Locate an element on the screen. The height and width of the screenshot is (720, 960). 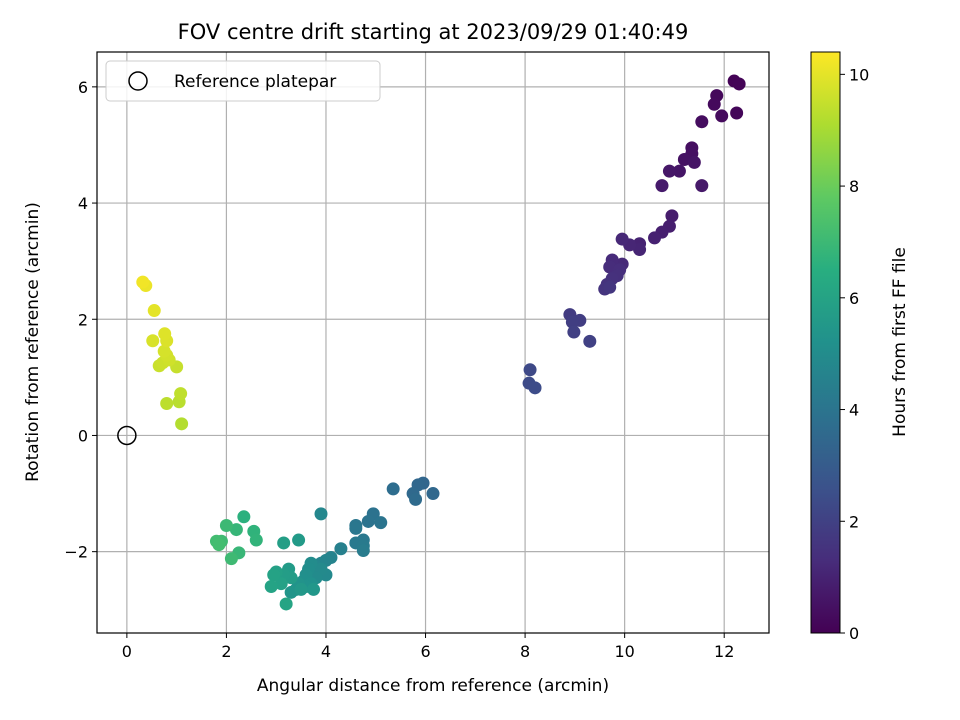
y-tick-label: 4 is located at coordinates (83, 203).